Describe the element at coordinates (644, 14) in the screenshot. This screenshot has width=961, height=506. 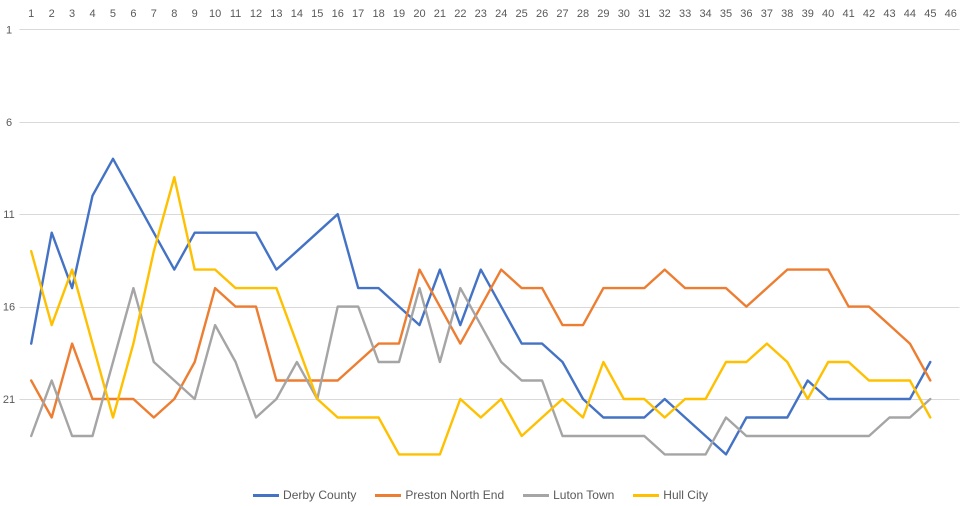
I see `x-axis-tick-label: 31` at that location.